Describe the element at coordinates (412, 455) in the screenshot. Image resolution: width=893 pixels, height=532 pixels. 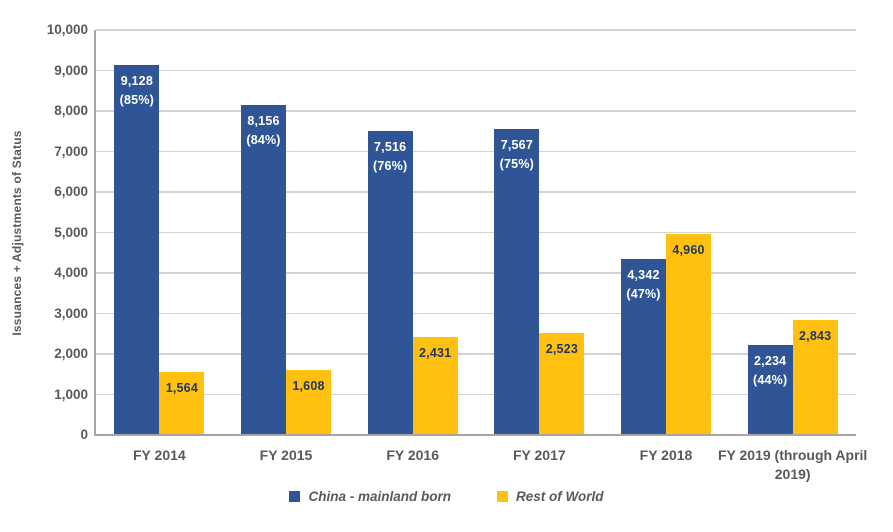
I see `x-tick-label: FY 2016` at that location.